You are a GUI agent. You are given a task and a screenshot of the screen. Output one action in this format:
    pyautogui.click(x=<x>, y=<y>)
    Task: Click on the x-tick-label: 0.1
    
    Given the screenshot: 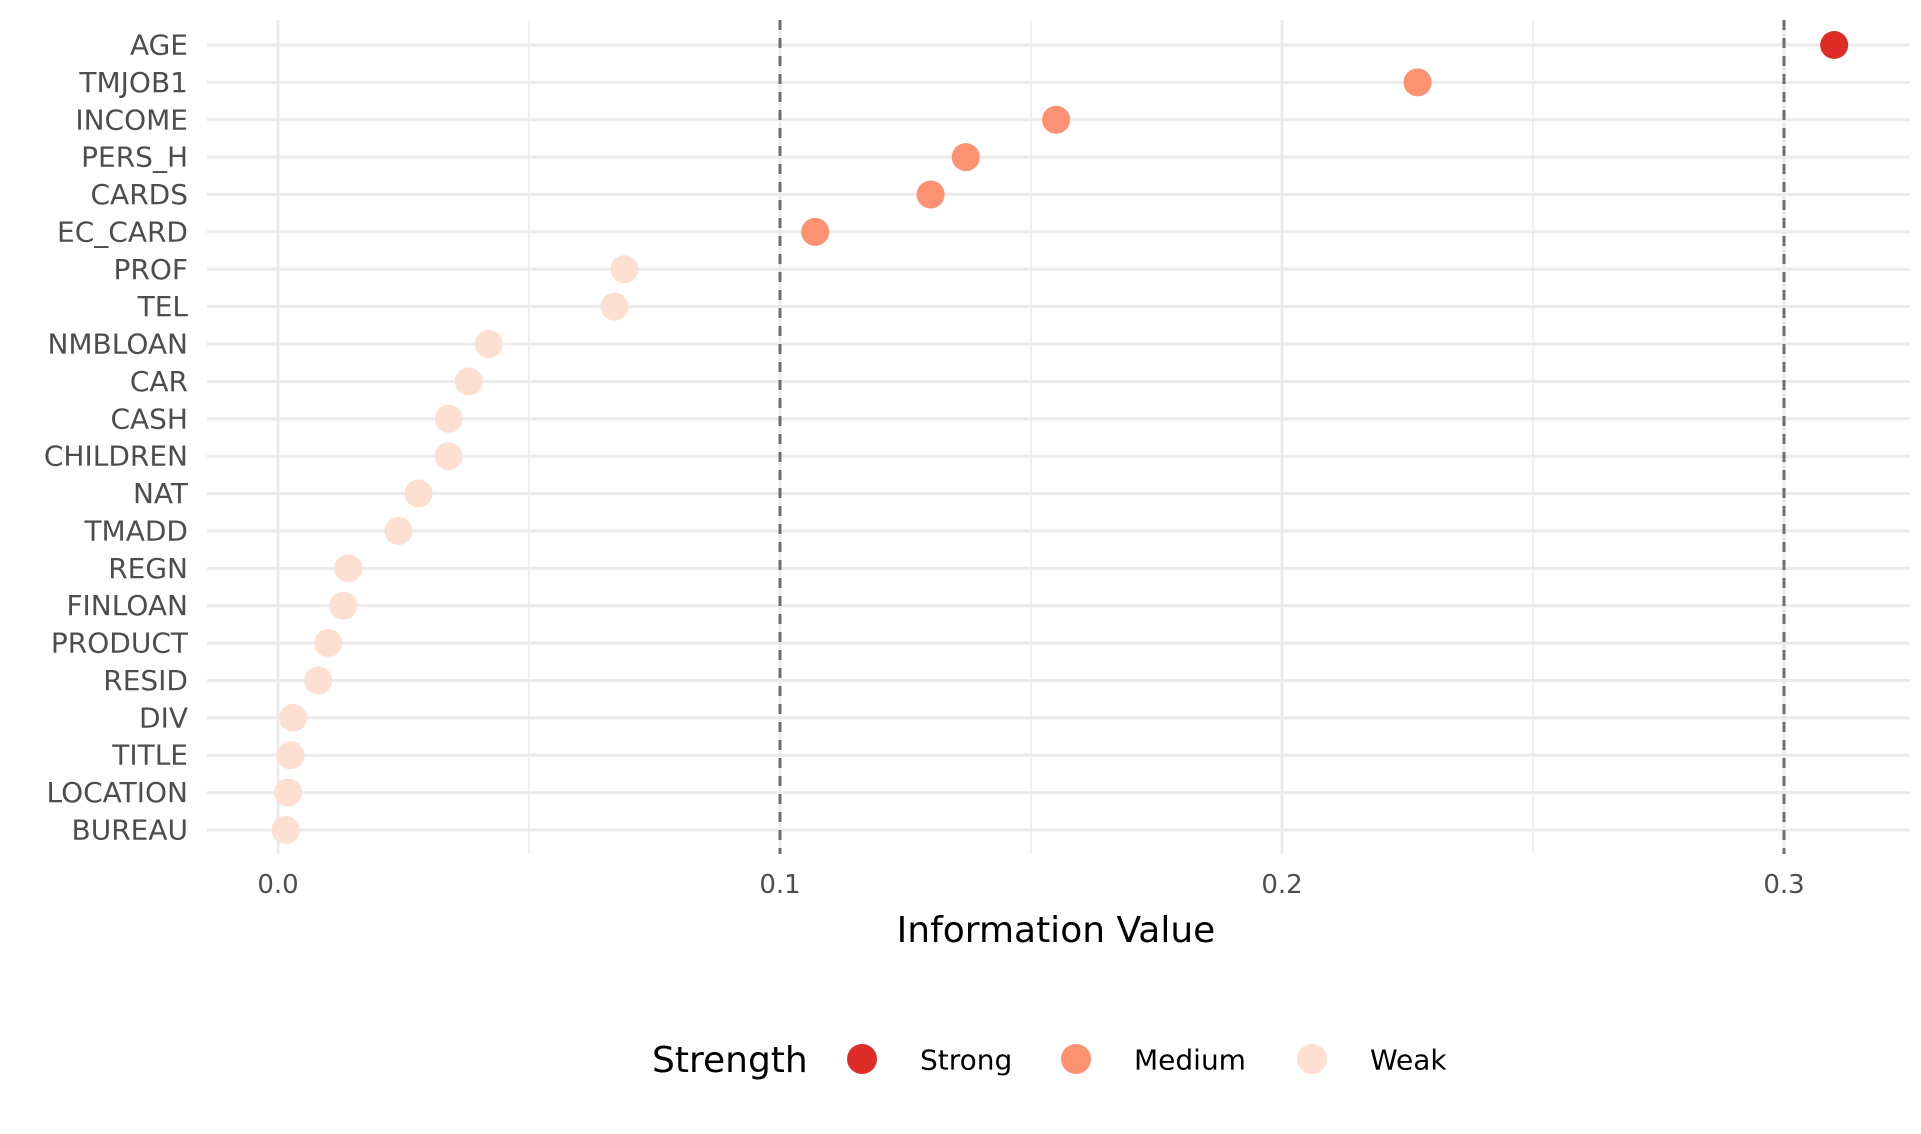 What is the action you would take?
    pyautogui.click(x=779, y=885)
    